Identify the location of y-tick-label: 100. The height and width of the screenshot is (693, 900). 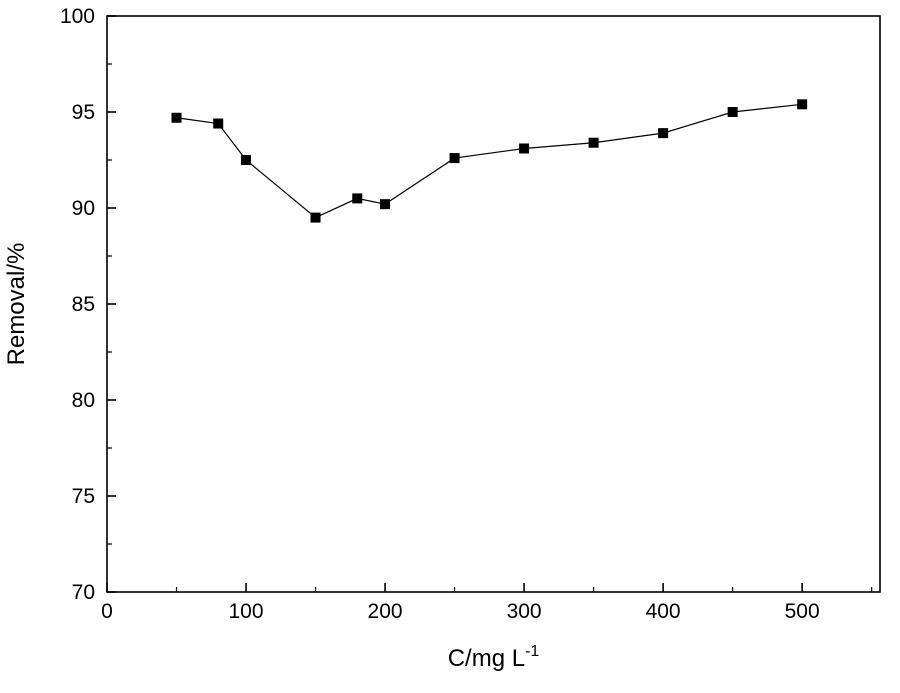
(77, 16).